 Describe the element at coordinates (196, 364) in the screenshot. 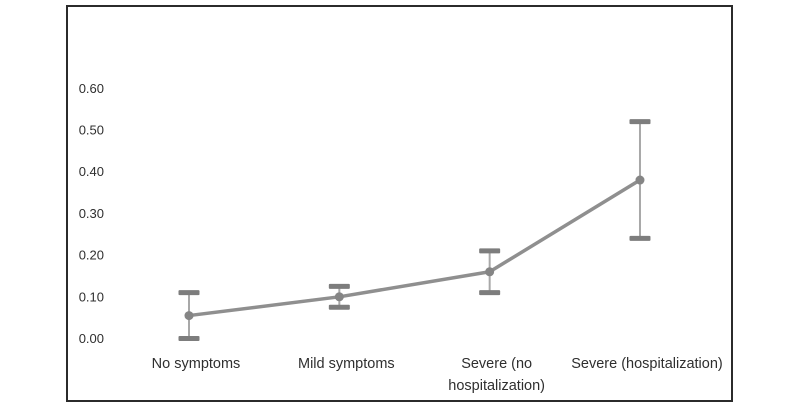

I see `x-category-label: No symptoms` at that location.